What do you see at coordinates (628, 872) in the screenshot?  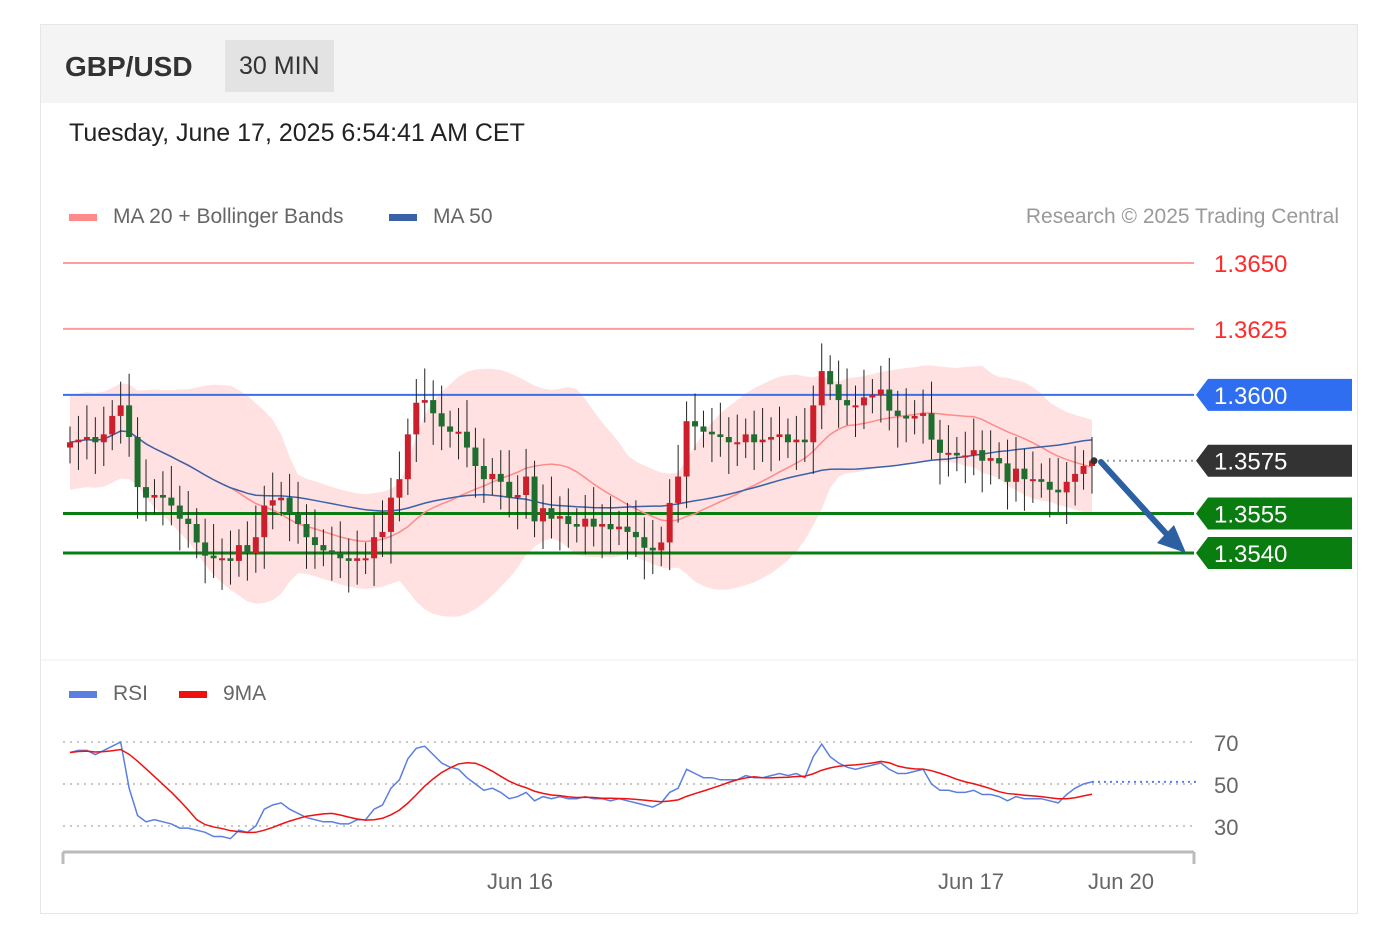 I see `x-axis: Jun 16 Jun 17 Jun 20` at bounding box center [628, 872].